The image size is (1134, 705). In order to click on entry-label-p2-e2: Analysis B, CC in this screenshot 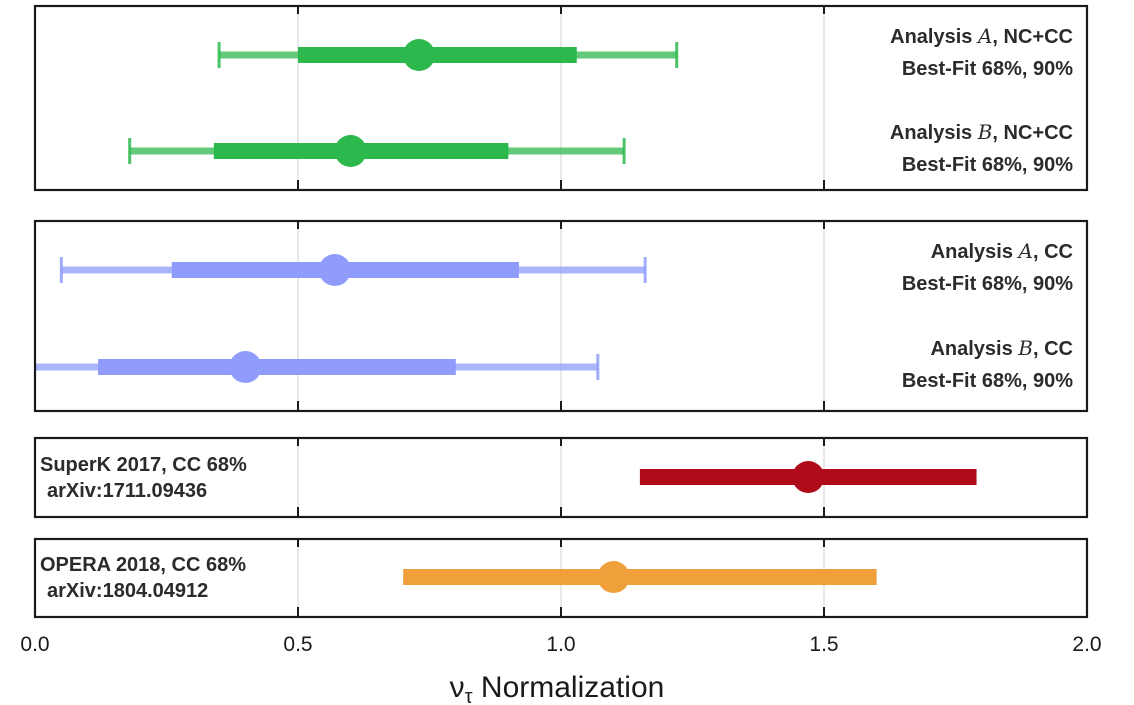, I will do `click(1001, 348)`.